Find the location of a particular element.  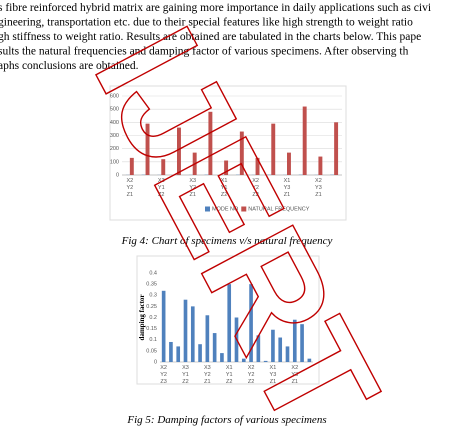

y-tick-label: 0.25 is located at coordinates (151, 307).